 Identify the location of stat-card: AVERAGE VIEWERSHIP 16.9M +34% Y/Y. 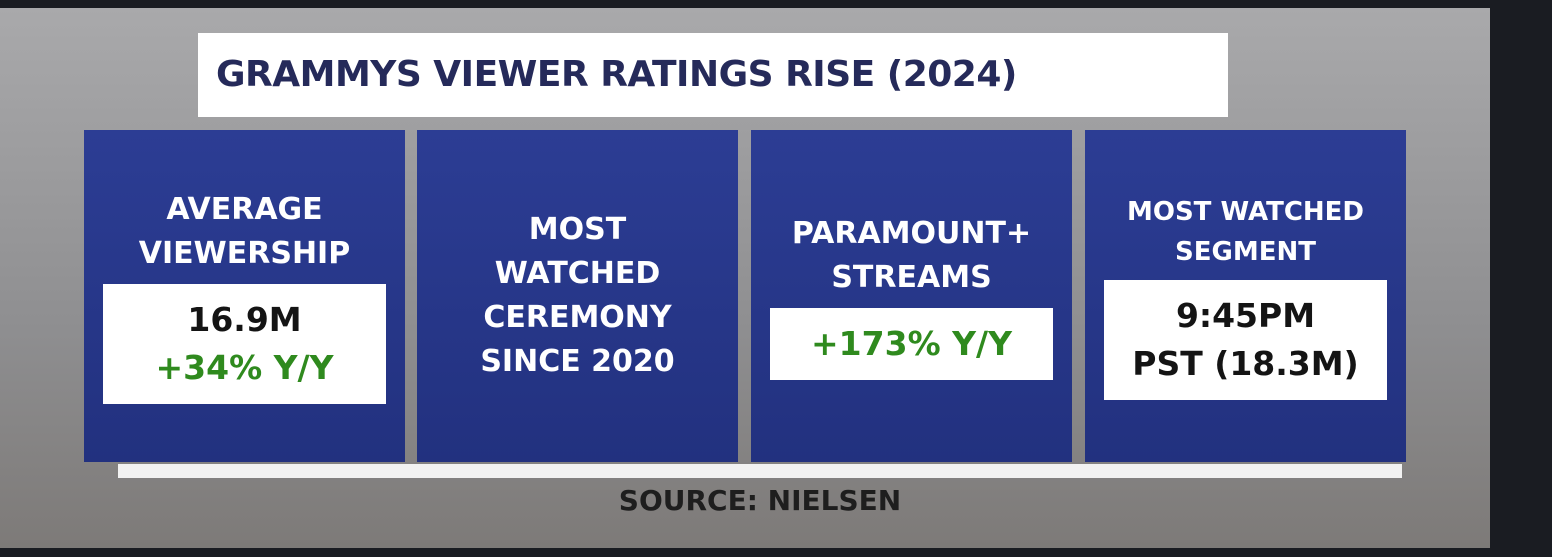
(244, 296).